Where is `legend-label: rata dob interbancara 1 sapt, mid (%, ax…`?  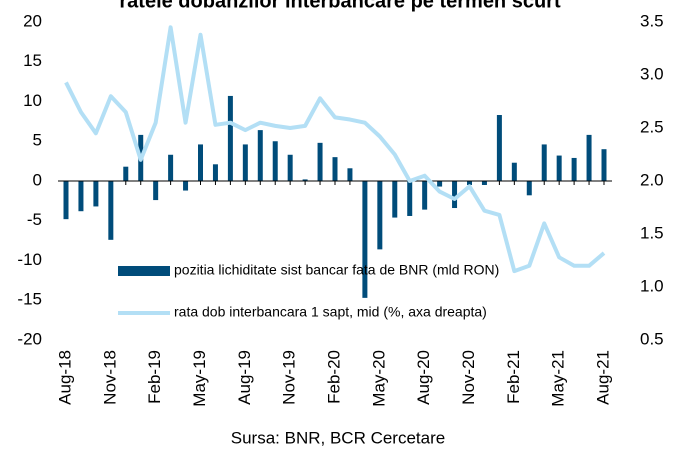 legend-label: rata dob interbancara 1 sapt, mid (%, ax… is located at coordinates (330, 312).